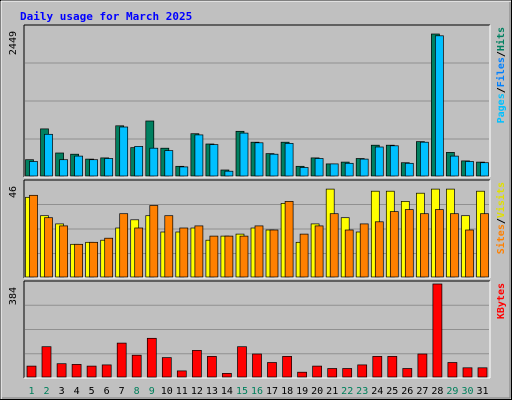 The image size is (512, 400). What do you see at coordinates (92, 391) in the screenshot?
I see `day-label-5: 5` at bounding box center [92, 391].